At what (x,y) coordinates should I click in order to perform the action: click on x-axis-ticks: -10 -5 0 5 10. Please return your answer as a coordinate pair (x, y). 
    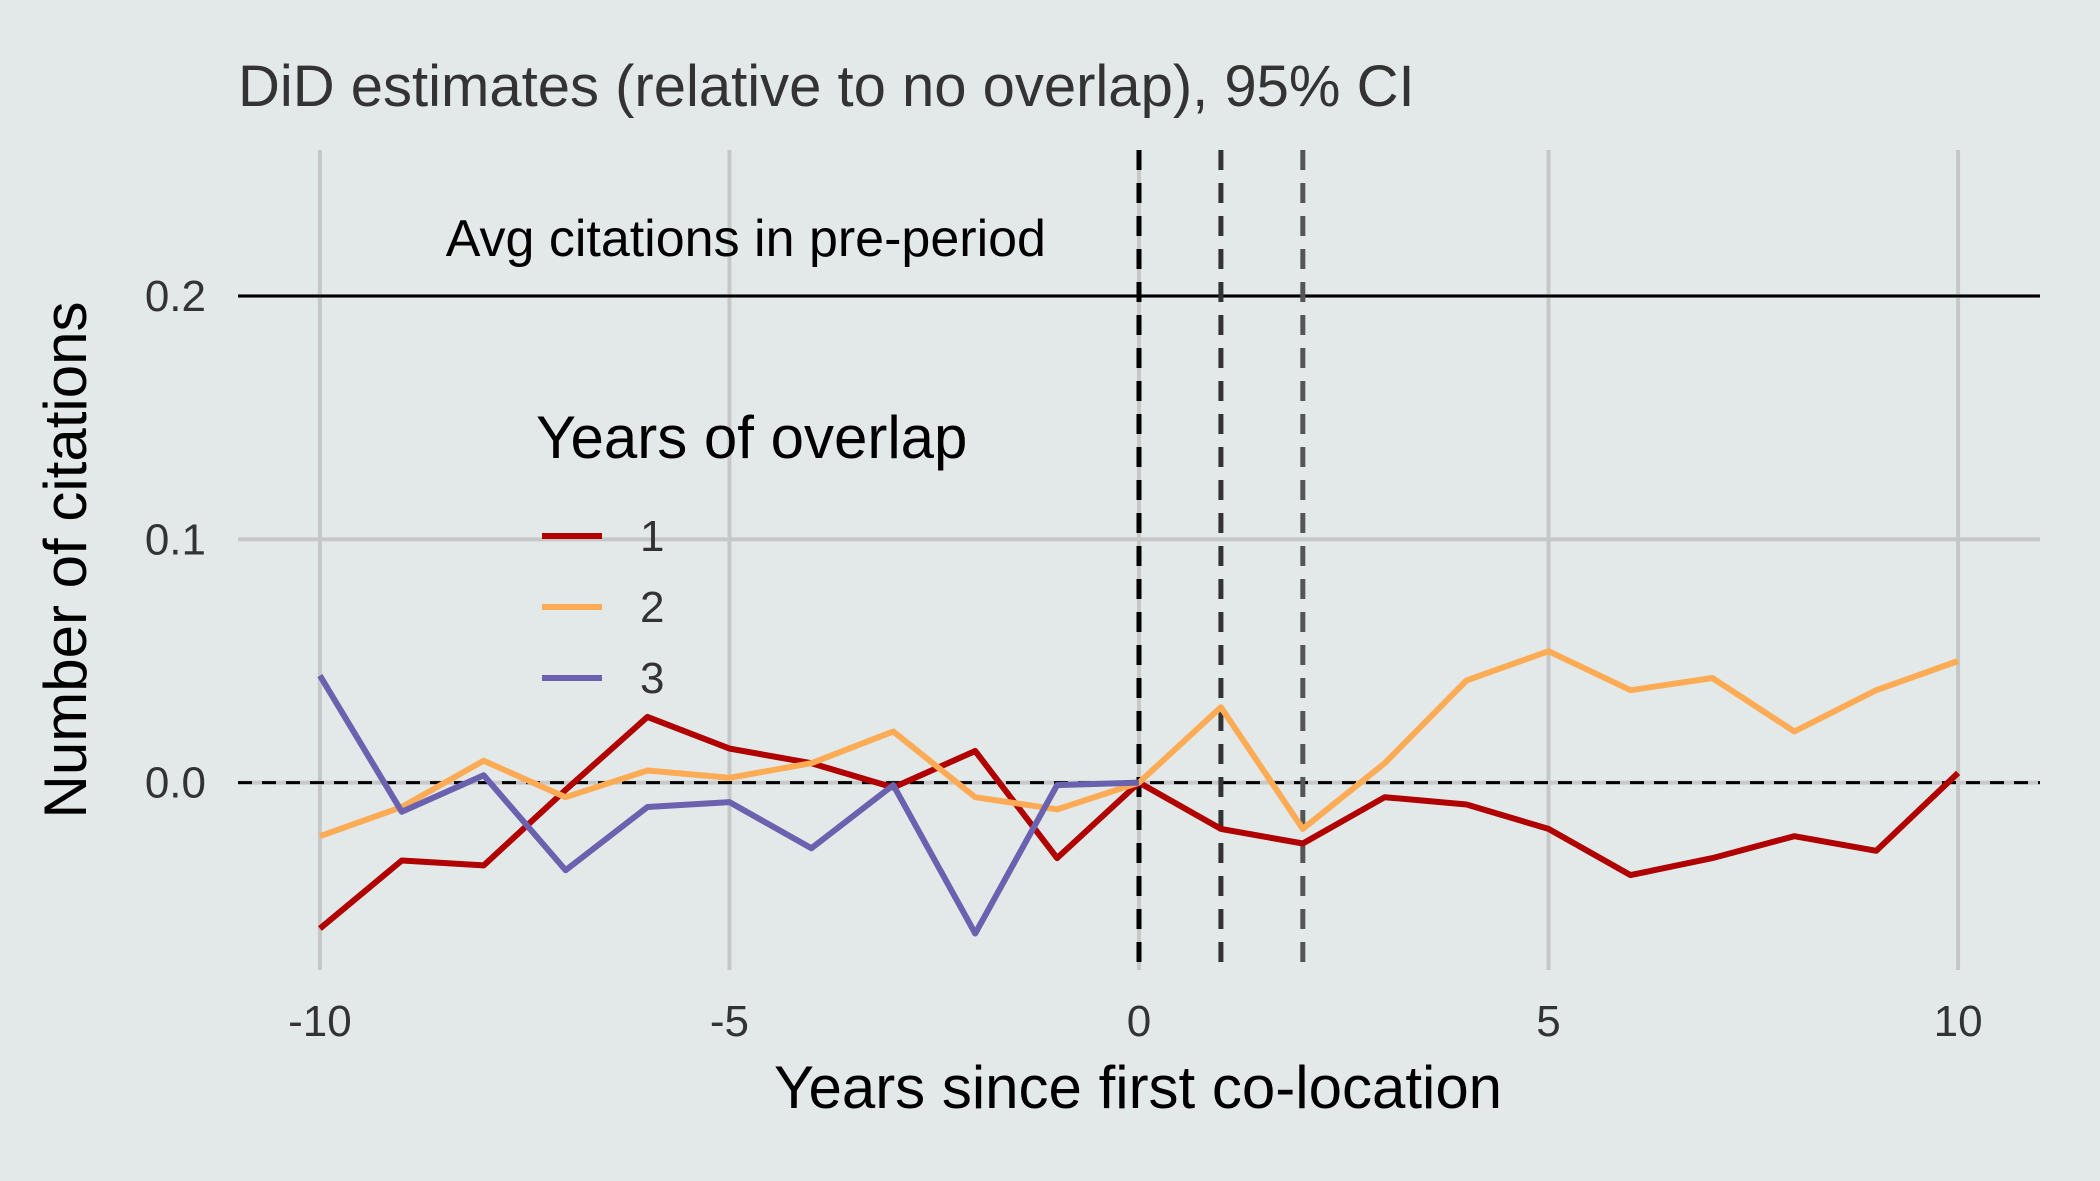
    Looking at the image, I should click on (1135, 1021).